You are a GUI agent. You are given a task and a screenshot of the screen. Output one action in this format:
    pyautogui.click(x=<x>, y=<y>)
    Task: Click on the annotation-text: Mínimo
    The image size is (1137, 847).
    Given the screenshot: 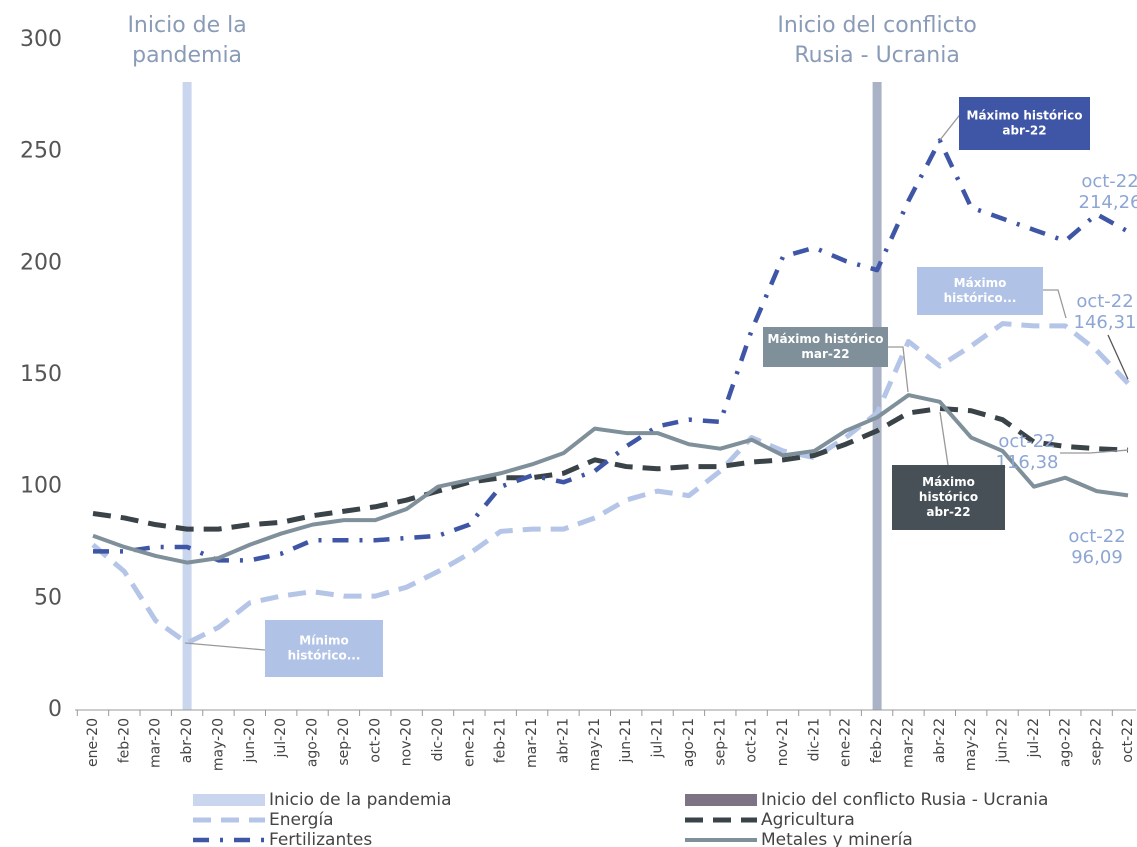 What is the action you would take?
    pyautogui.click(x=323, y=641)
    